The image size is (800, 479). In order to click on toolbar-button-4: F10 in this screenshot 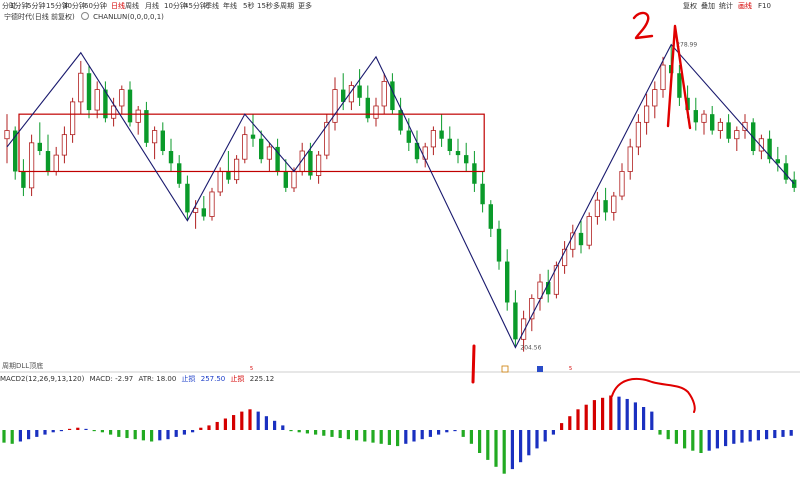, I will do `click(764, 6)`.